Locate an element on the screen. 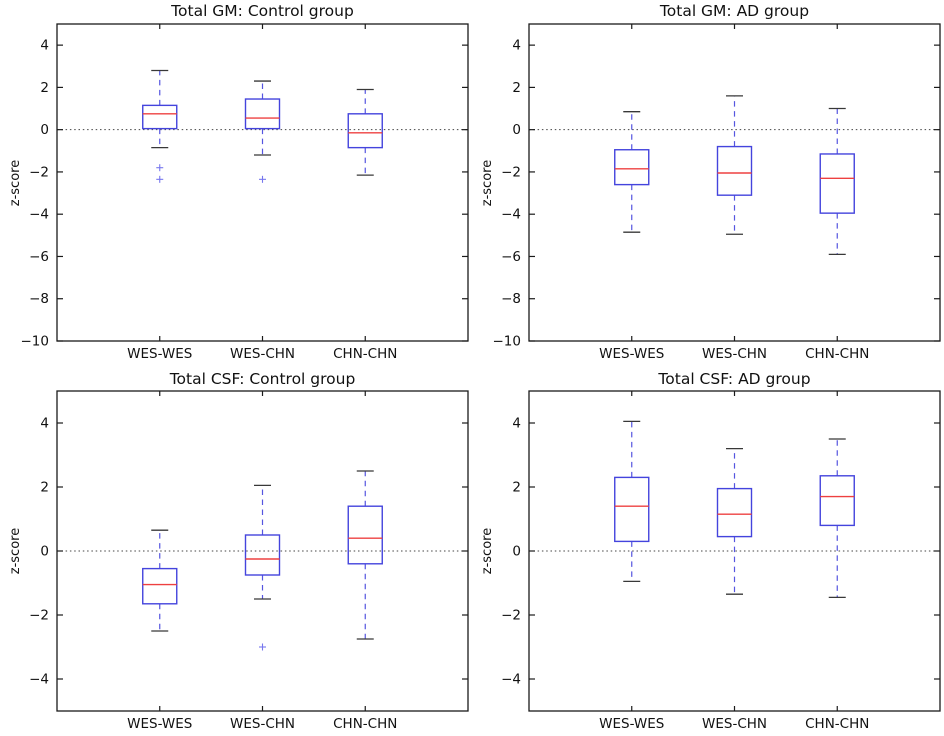 This screenshot has height=736, width=944. plot-title: Total CSF: Control group is located at coordinates (262, 379).